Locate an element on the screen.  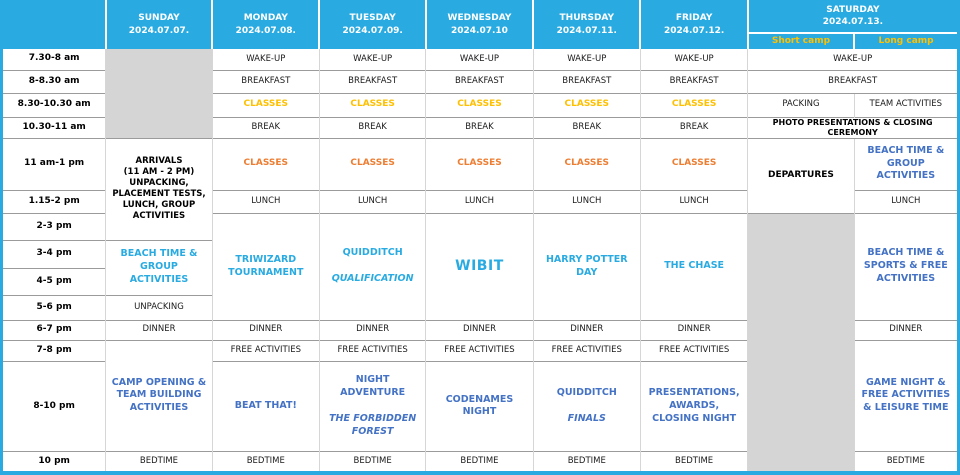
row-3-4pm: 3-4 pm BEACH TIME & GROUP ACTIVITIES is located at coordinates (480, 267).